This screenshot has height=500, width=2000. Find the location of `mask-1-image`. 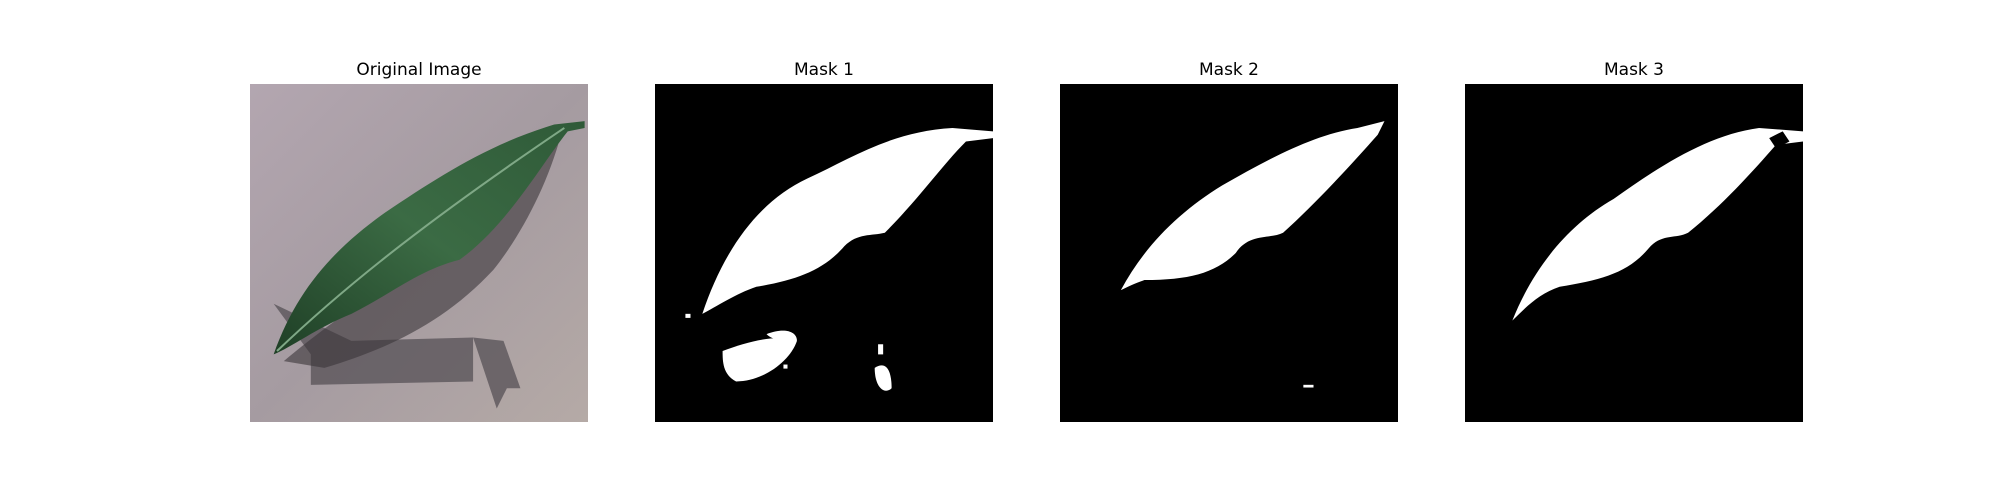

mask-1-image is located at coordinates (824, 253).